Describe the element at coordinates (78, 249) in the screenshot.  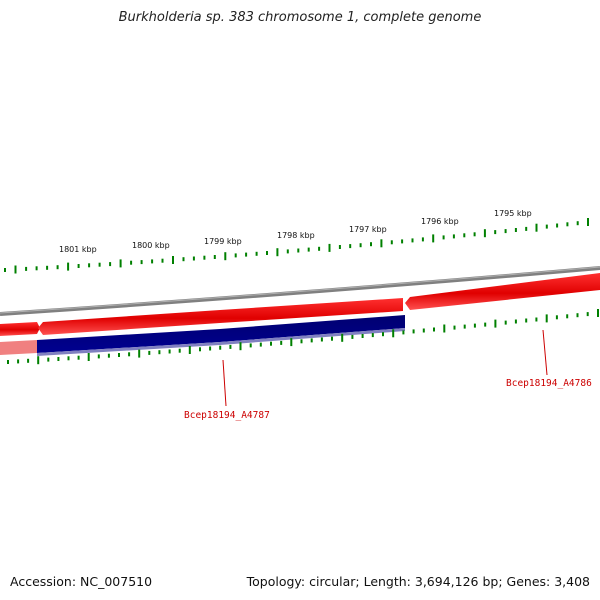
I see `ruler-label-1801: 1801 kbp` at that location.